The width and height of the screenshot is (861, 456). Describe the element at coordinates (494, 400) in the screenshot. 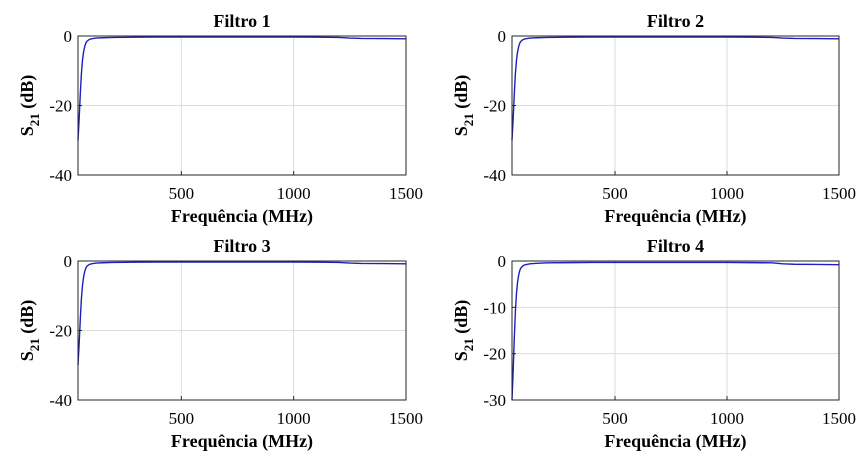

I see `y-tick-label: -30` at that location.